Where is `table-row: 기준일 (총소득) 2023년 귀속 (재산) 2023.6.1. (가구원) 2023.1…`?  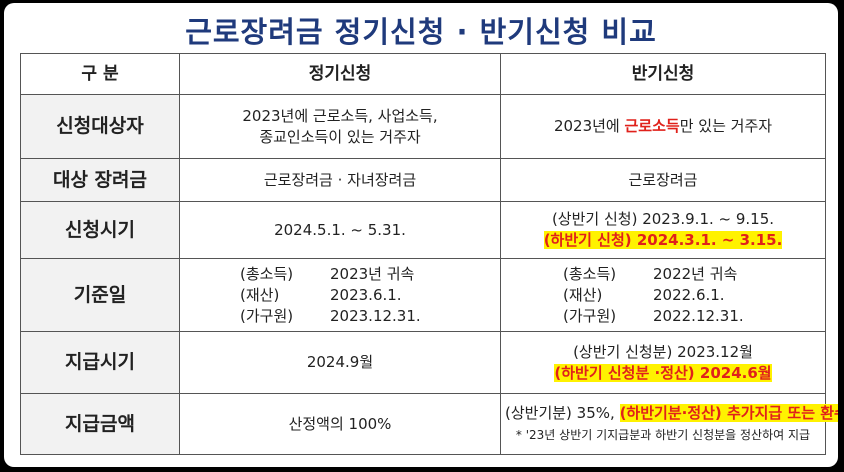
table-row: 기준일 (총소득) 2023년 귀속 (재산) 2023.6.1. (가구원) 2023.1… is located at coordinates (423, 295).